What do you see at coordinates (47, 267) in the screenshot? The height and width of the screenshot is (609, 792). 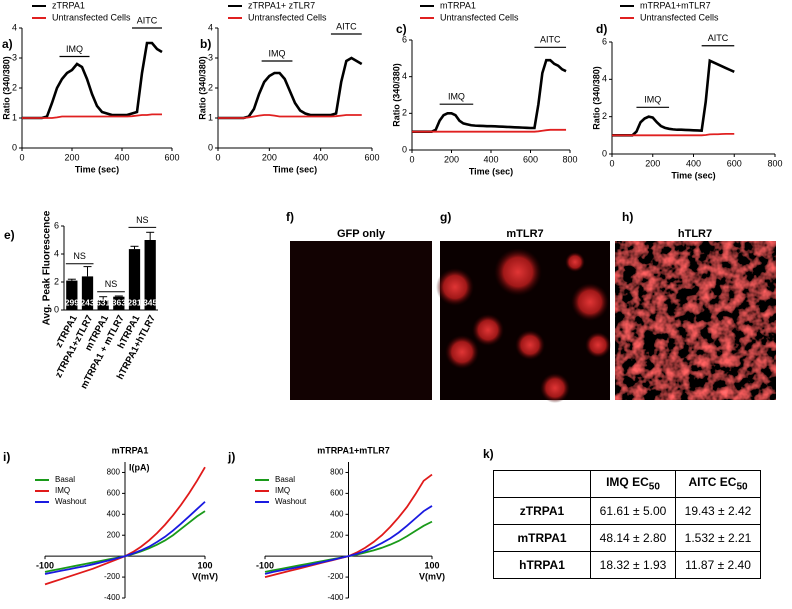 I see `y-axis-label: Avg. Peak Fluorescence` at bounding box center [47, 267].